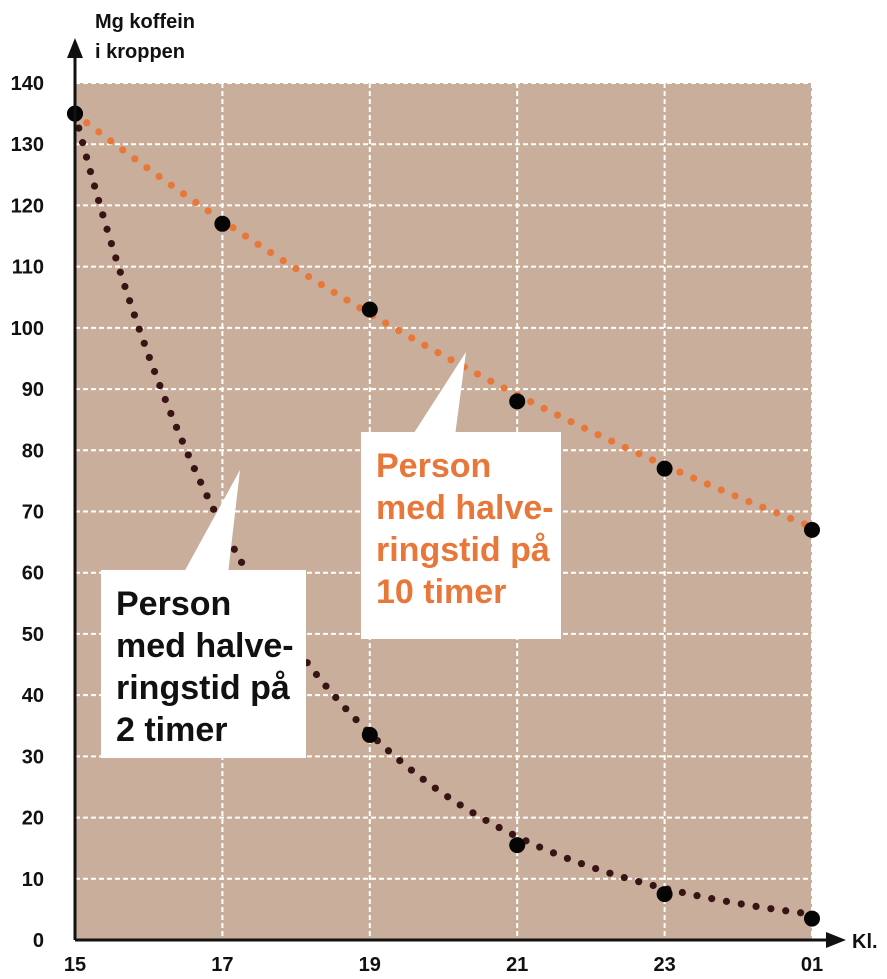 Image resolution: width=887 pixels, height=979 pixels. What do you see at coordinates (27, 329) in the screenshot?
I see `y-tick-label: 100` at bounding box center [27, 329].